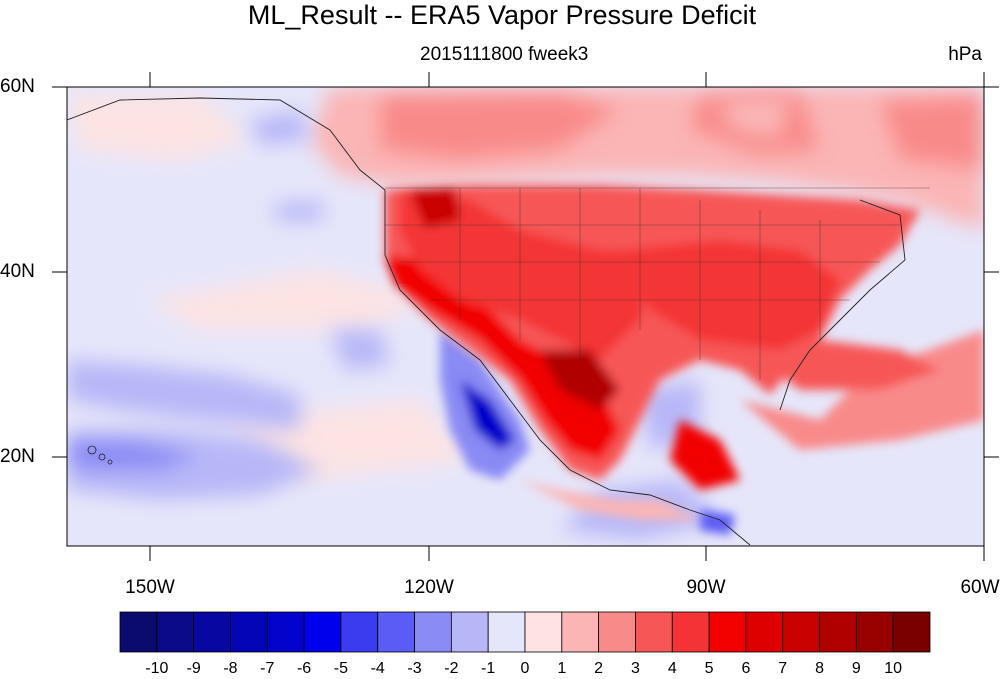  What do you see at coordinates (856, 668) in the screenshot?
I see `colorbar-tick-label: 9` at bounding box center [856, 668].